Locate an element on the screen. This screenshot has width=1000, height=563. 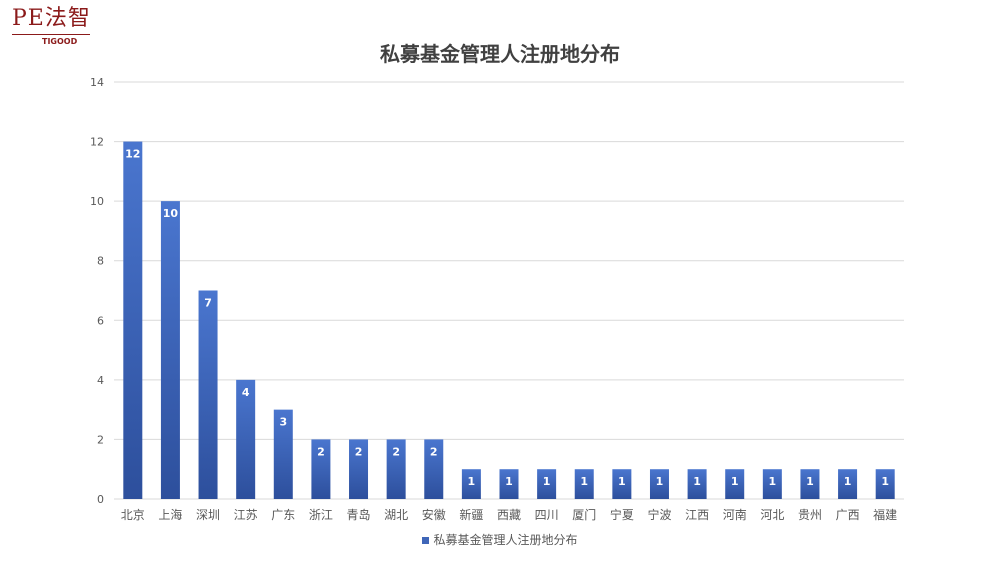
x-tick-label: 河北 is located at coordinates (772, 515).